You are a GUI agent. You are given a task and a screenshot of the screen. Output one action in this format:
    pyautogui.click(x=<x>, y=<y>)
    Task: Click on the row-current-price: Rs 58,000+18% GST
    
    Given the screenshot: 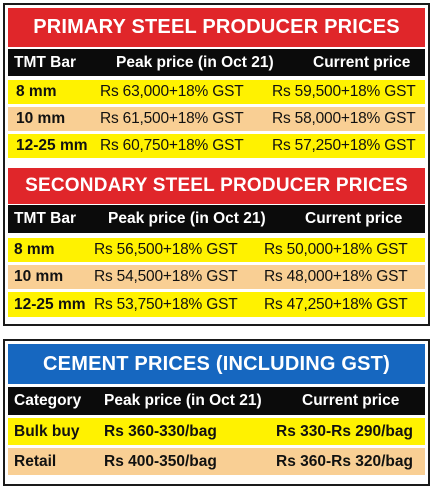 What is the action you would take?
    pyautogui.click(x=344, y=118)
    